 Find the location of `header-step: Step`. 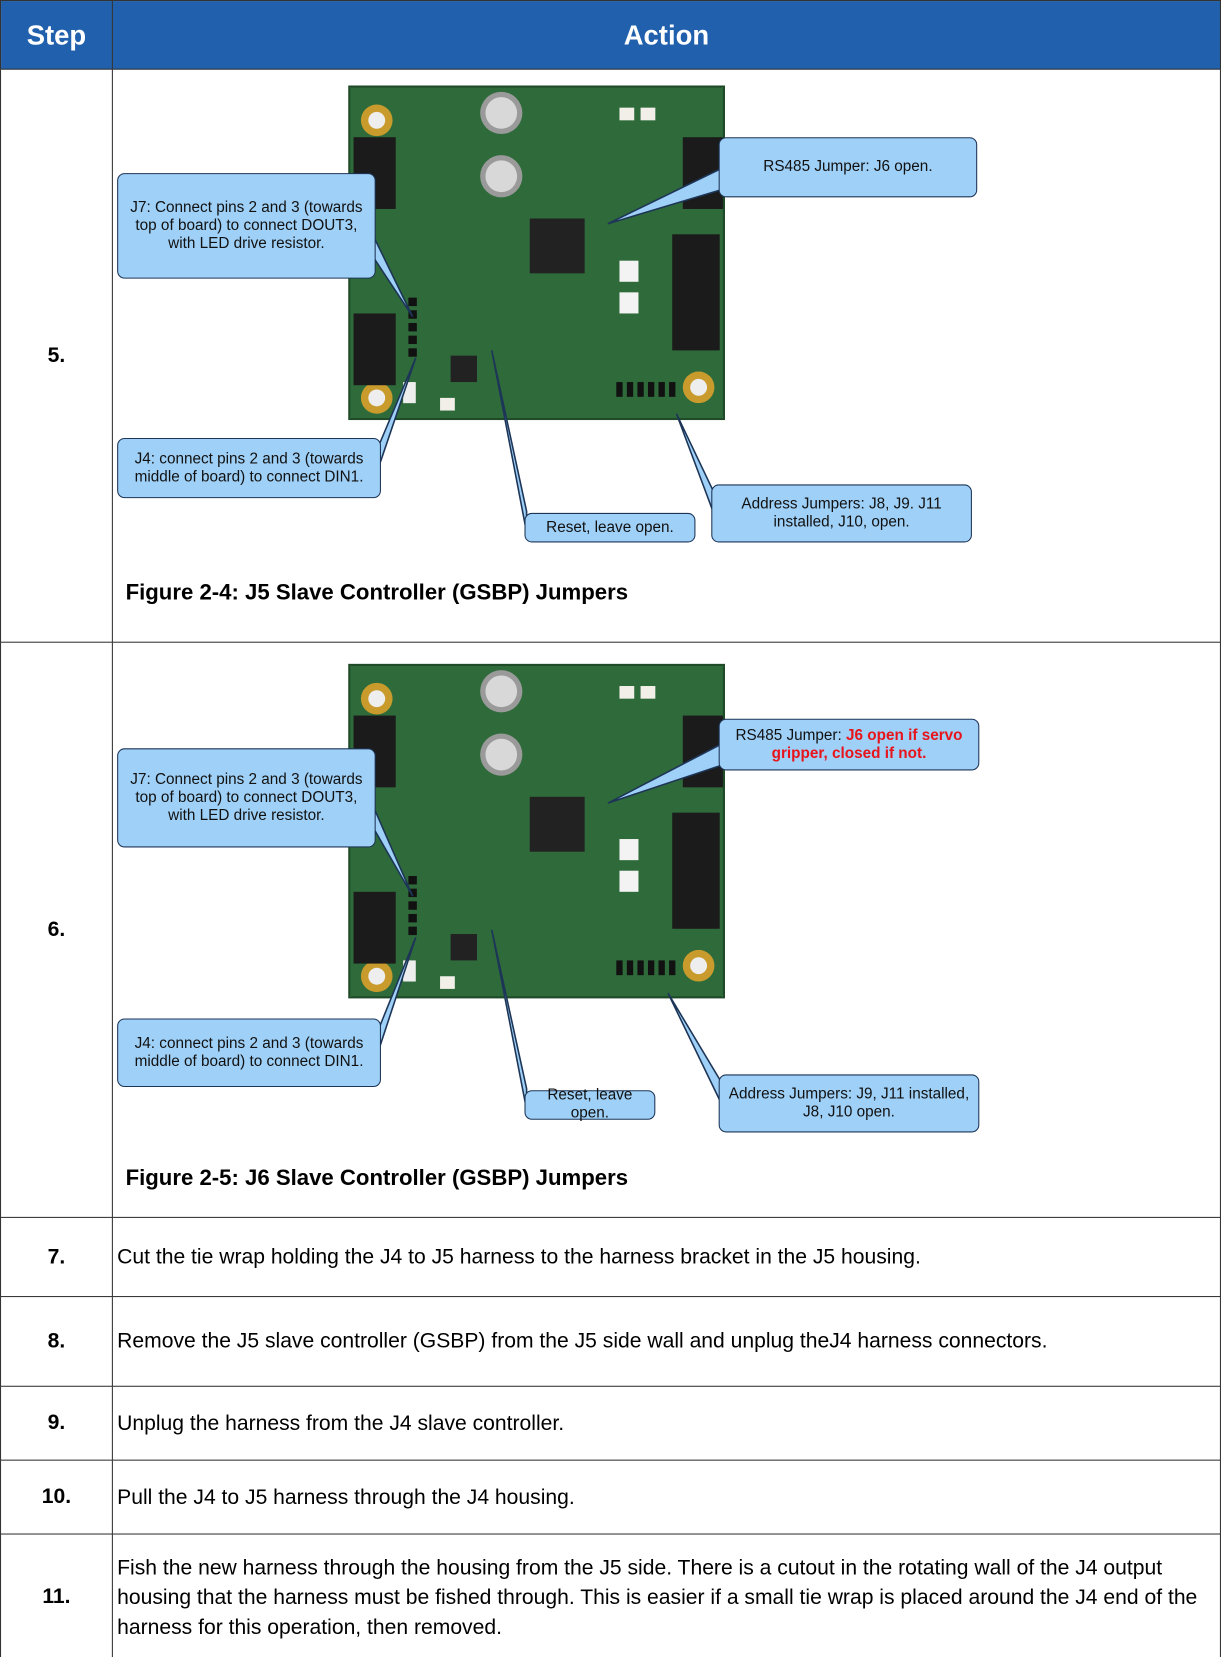

header-step: Step is located at coordinates (56, 35).